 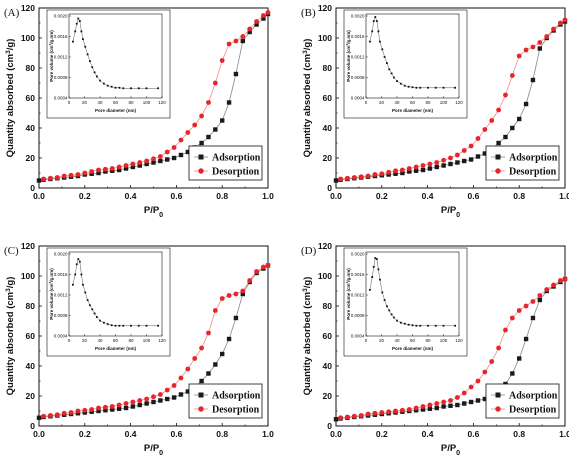 What do you see at coordinates (308, 98) in the screenshot?
I see `y-axis-title: Quantity absorbed (cm3/g)` at bounding box center [308, 98].